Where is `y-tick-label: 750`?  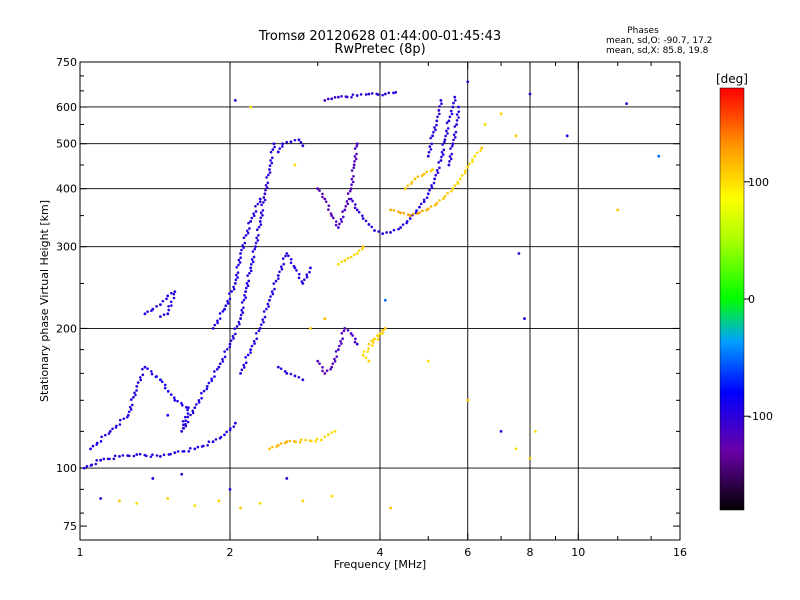
y-tick-label: 750 is located at coordinates (66, 62).